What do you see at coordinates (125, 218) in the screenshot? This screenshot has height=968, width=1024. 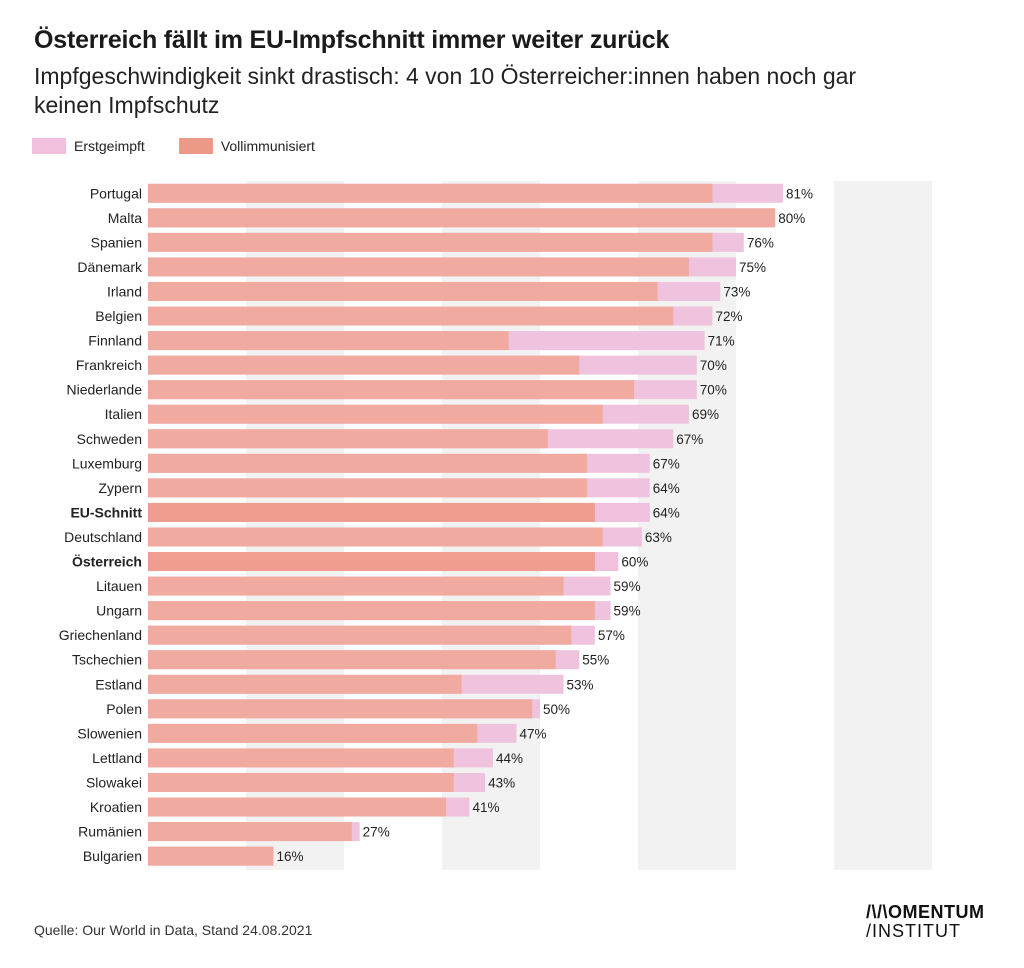 I see `country-label: Malta` at bounding box center [125, 218].